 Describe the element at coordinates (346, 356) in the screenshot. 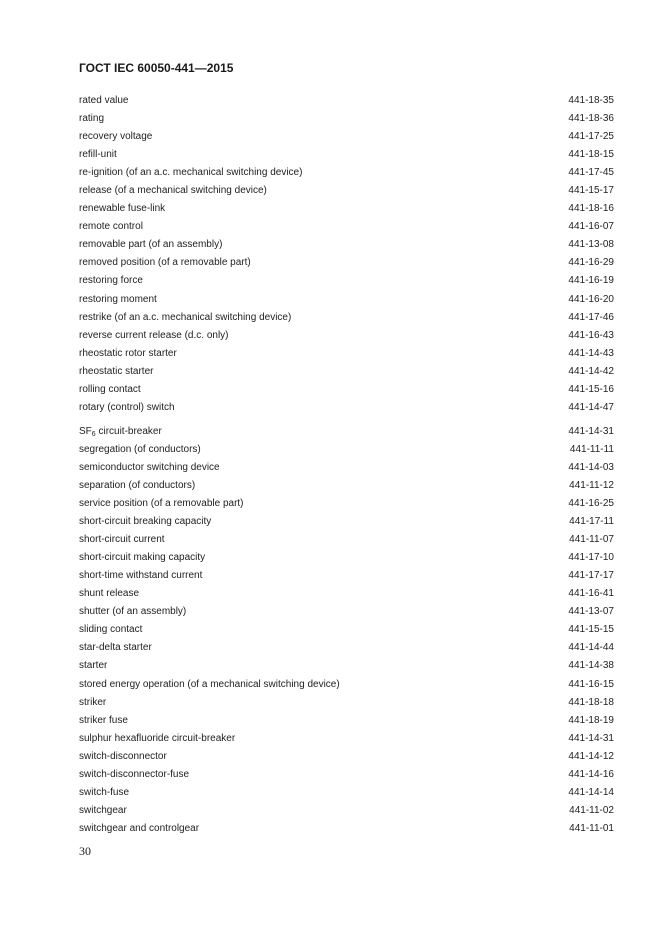

I see `index-entry: rheostatic rotor starter 441-14-43` at that location.